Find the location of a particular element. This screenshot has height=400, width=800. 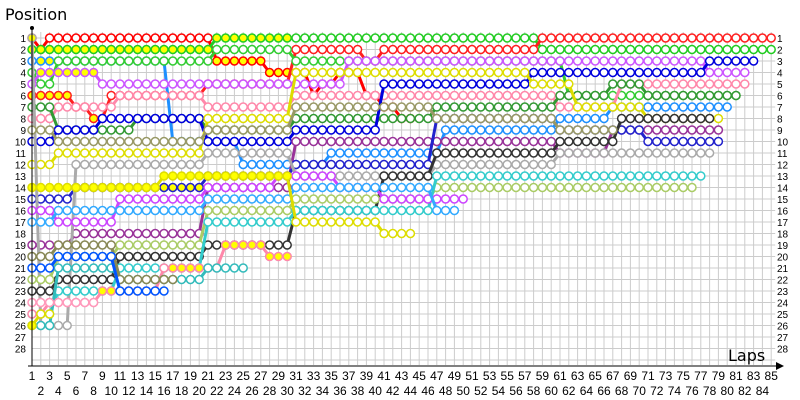

x-tick-label: 2 is located at coordinates (40, 391).